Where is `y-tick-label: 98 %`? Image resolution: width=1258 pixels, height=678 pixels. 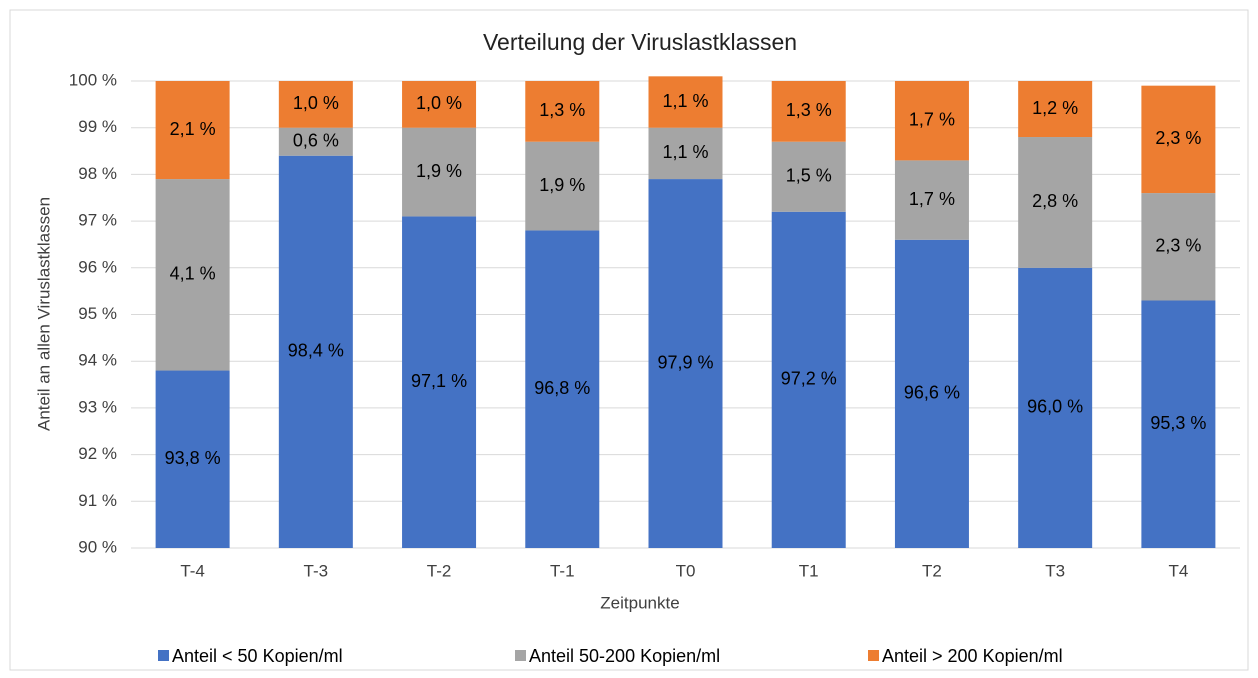 y-tick-label: 98 % is located at coordinates (97, 173).